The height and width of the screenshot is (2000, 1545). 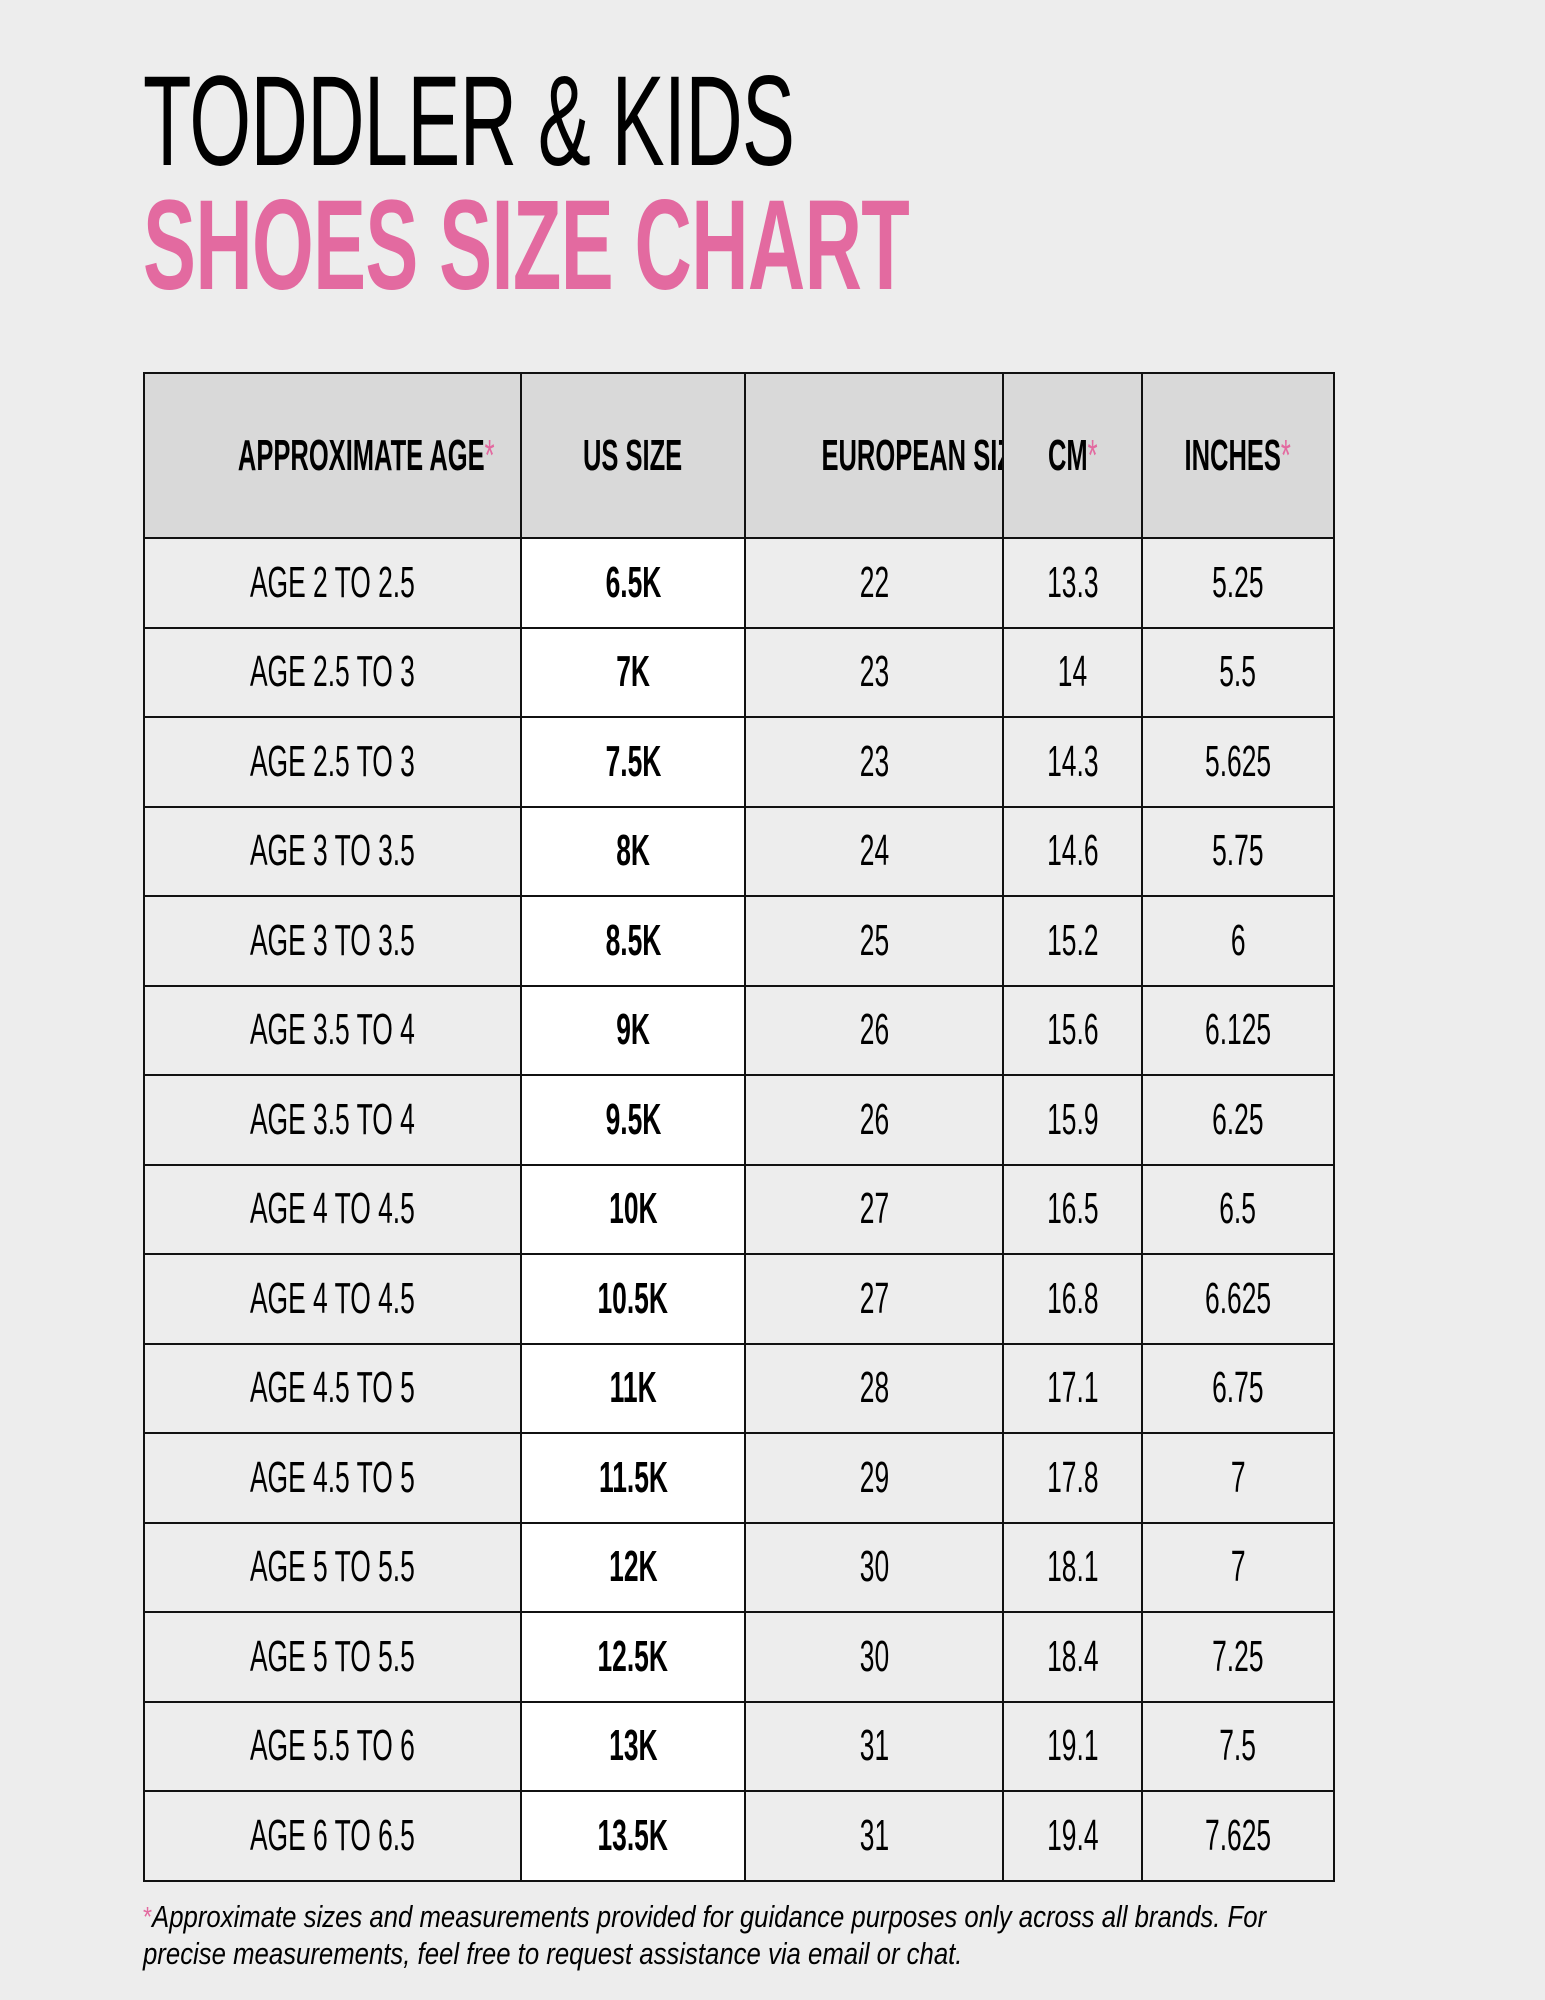 What do you see at coordinates (1072, 1298) in the screenshot?
I see `cell-text: 16.8` at bounding box center [1072, 1298].